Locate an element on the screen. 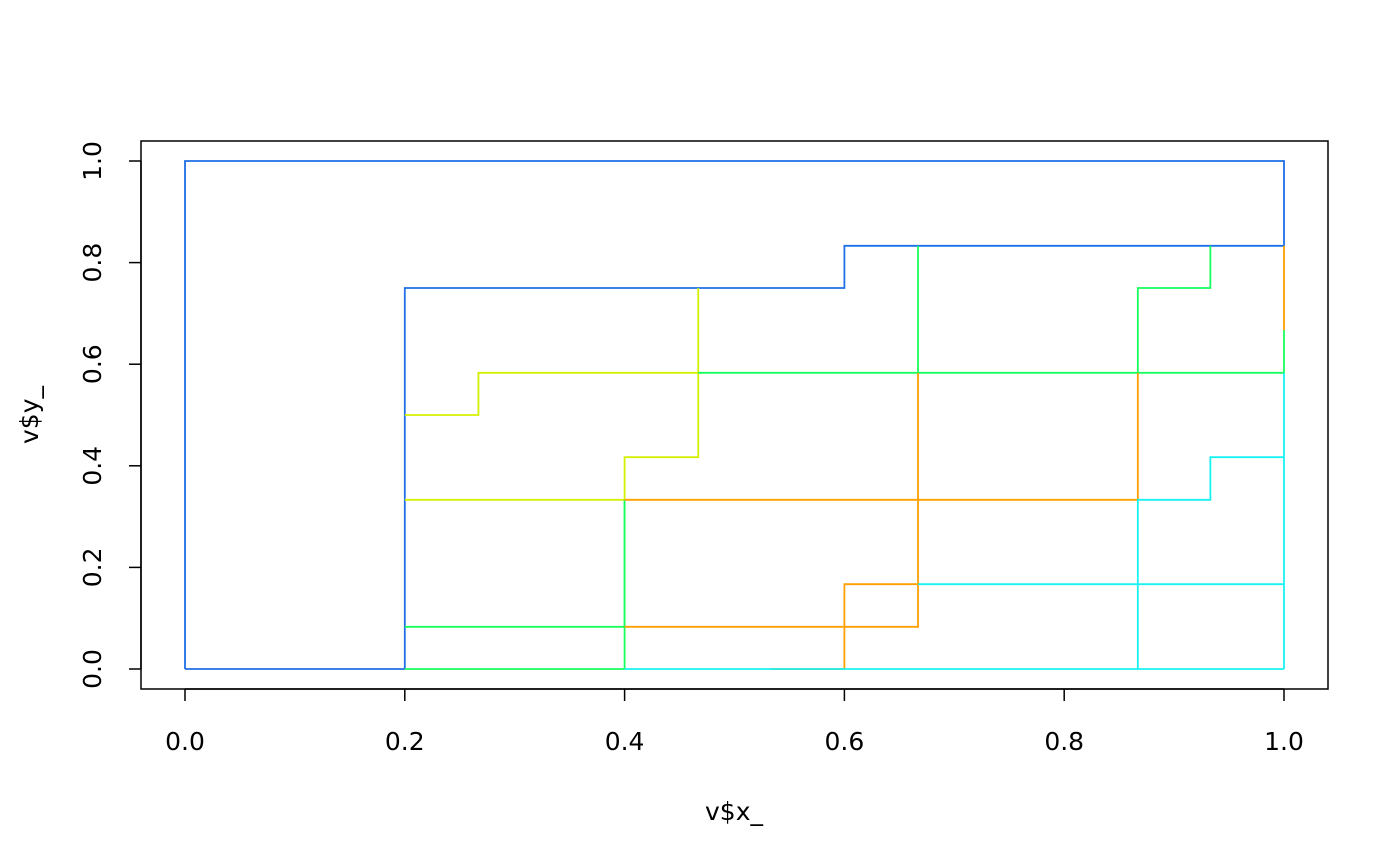  x-tick-label-3: 0.6 is located at coordinates (845, 741).